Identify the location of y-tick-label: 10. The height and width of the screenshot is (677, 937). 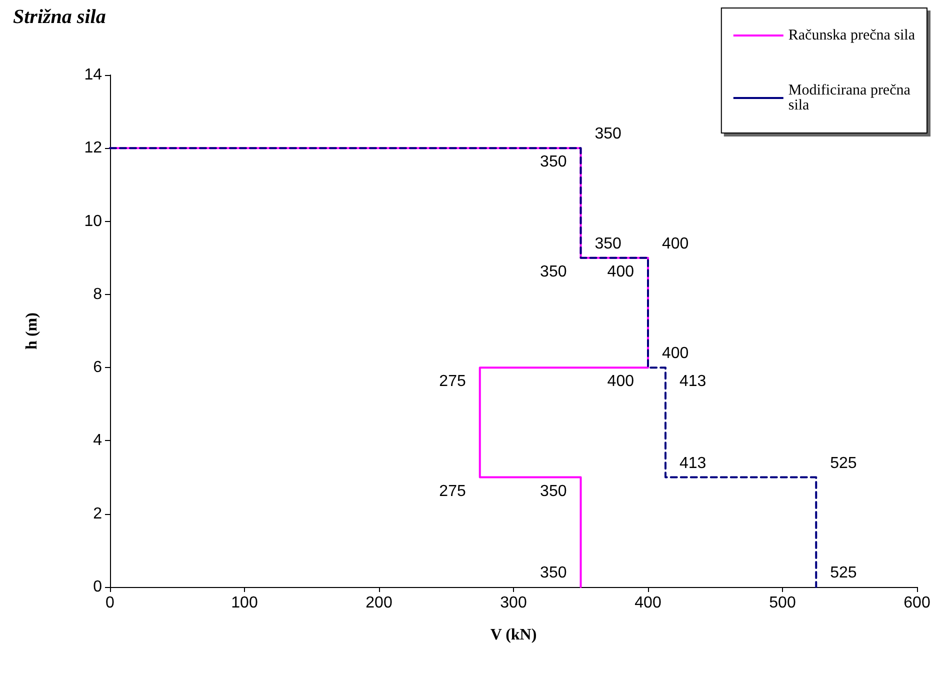
(93, 221).